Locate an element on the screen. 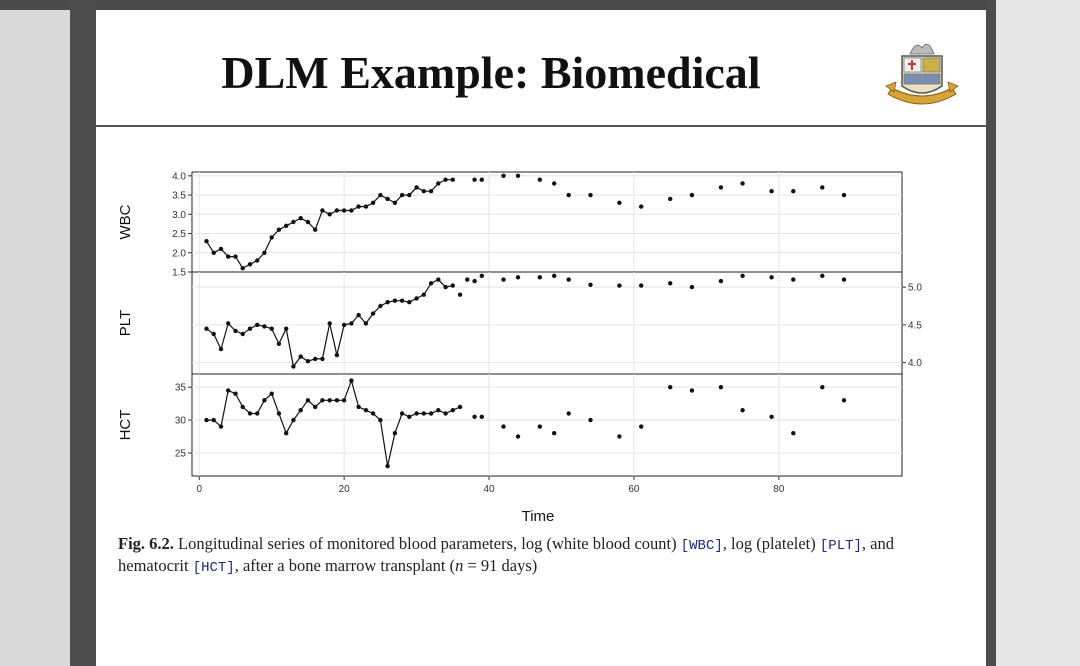 Image resolution: width=1080 pixels, height=666 pixels. panel-label-wbc: WBC is located at coordinates (125, 221).